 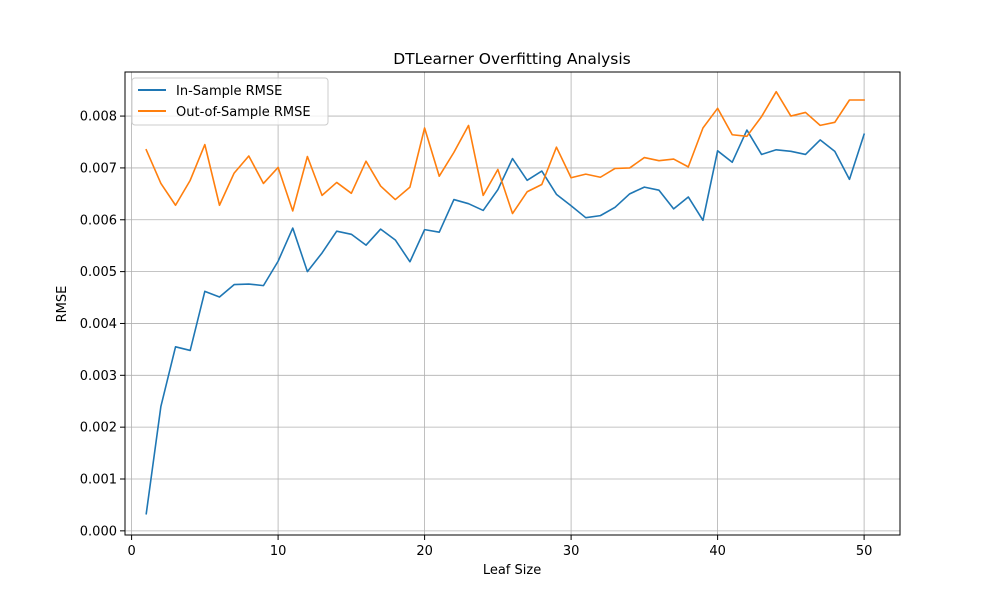 What do you see at coordinates (512, 59) in the screenshot?
I see `chart-title: DTLearner Overfitting Analysis` at bounding box center [512, 59].